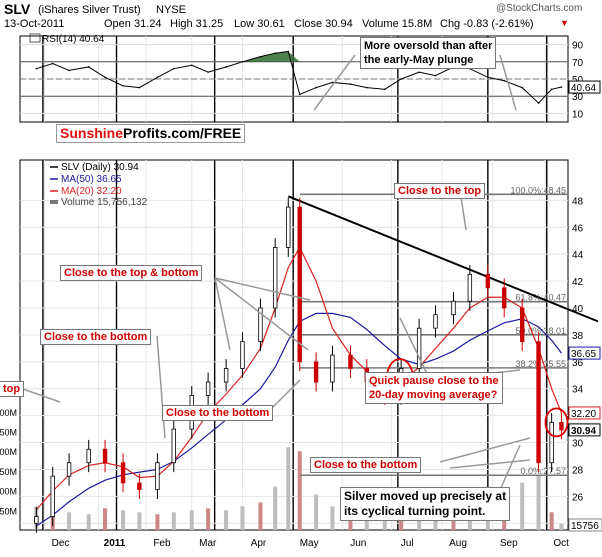 This screenshot has height=557, width=602. I want to click on fibonacci-level-label: 0.0%:27.57, so click(543, 471).